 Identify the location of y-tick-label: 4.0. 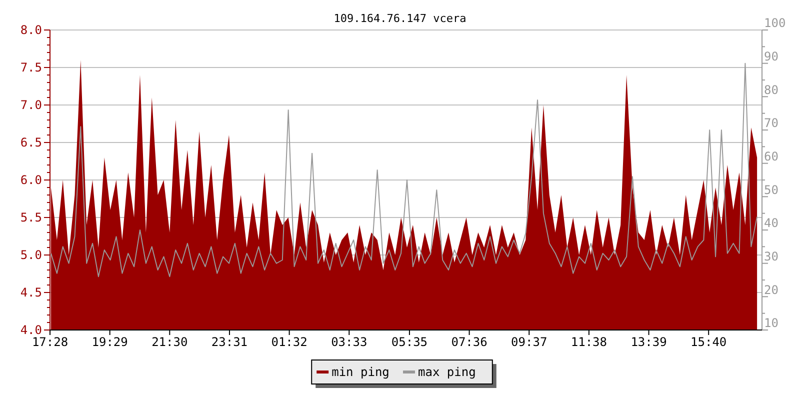
(31, 330).